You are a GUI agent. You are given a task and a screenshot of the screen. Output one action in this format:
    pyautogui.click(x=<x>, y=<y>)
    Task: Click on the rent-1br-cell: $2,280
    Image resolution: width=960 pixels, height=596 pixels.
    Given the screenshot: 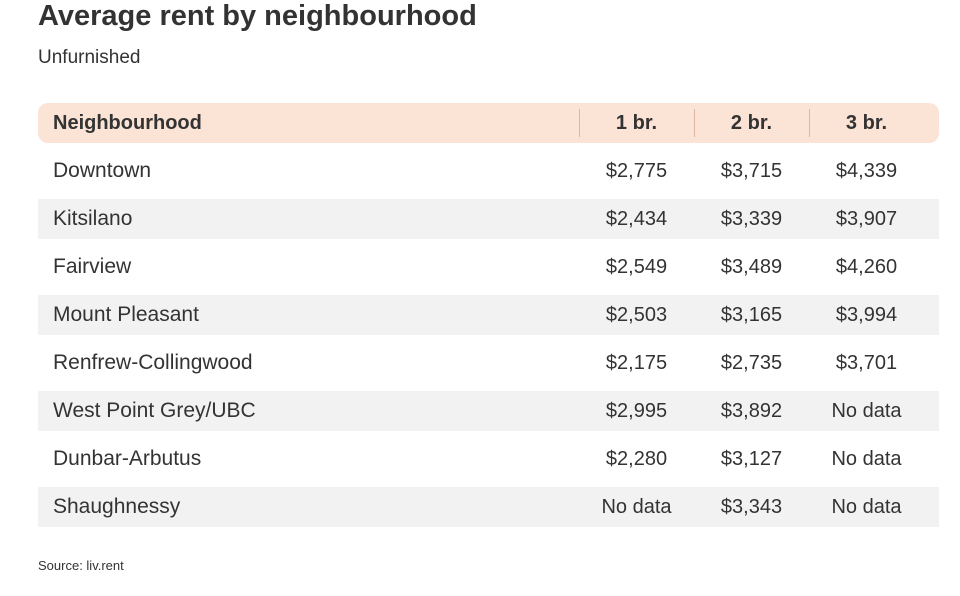 What is the action you would take?
    pyautogui.click(x=636, y=459)
    